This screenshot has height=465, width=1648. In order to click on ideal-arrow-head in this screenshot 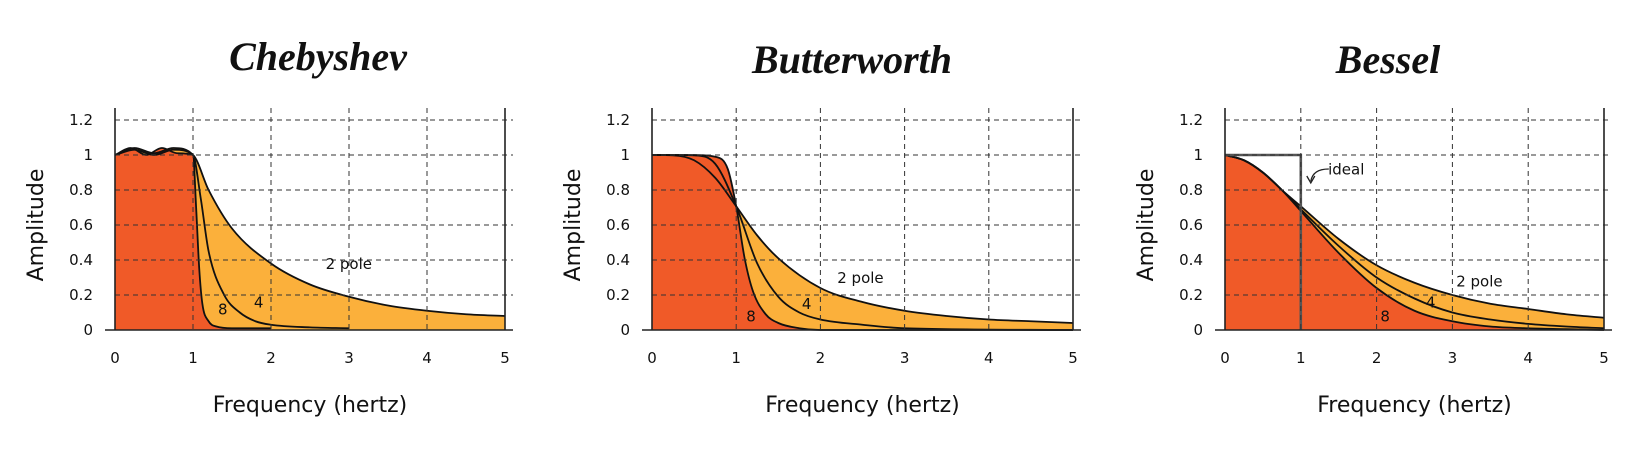, I will do `click(1311, 180)`.